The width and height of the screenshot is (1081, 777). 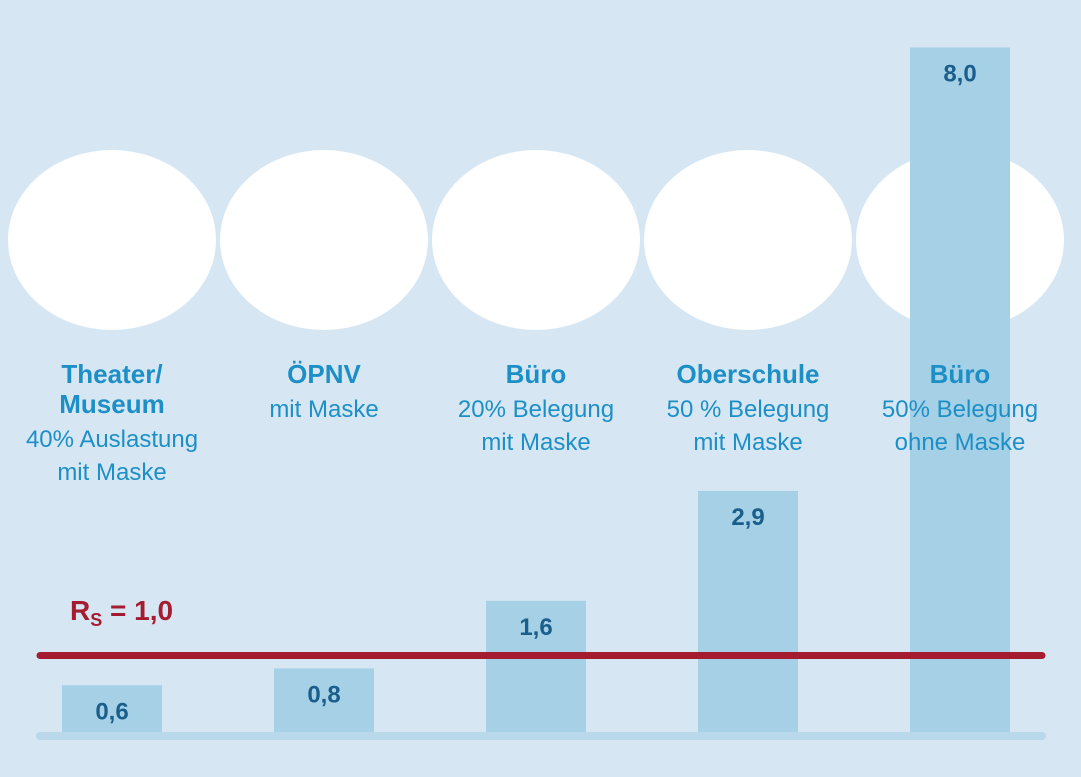 I want to click on theater-audience-icon, so click(x=112, y=240).